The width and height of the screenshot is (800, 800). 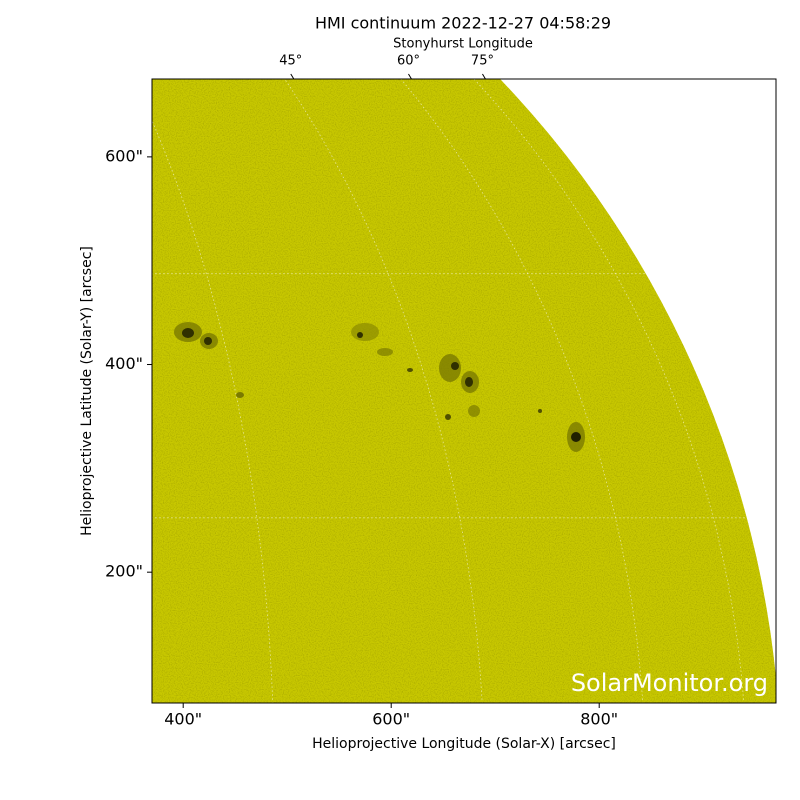 I want to click on y-tick-label: 400", so click(x=124, y=363).